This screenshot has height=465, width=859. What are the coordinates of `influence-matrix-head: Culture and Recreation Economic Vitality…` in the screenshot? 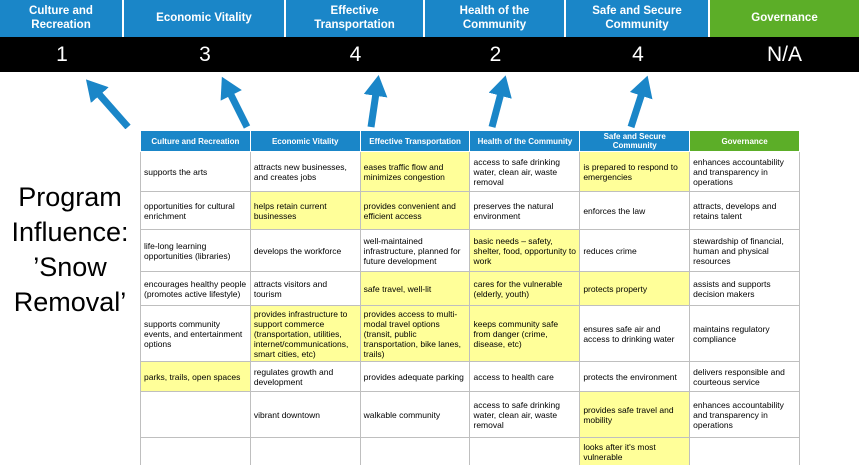 It's located at (470, 141).